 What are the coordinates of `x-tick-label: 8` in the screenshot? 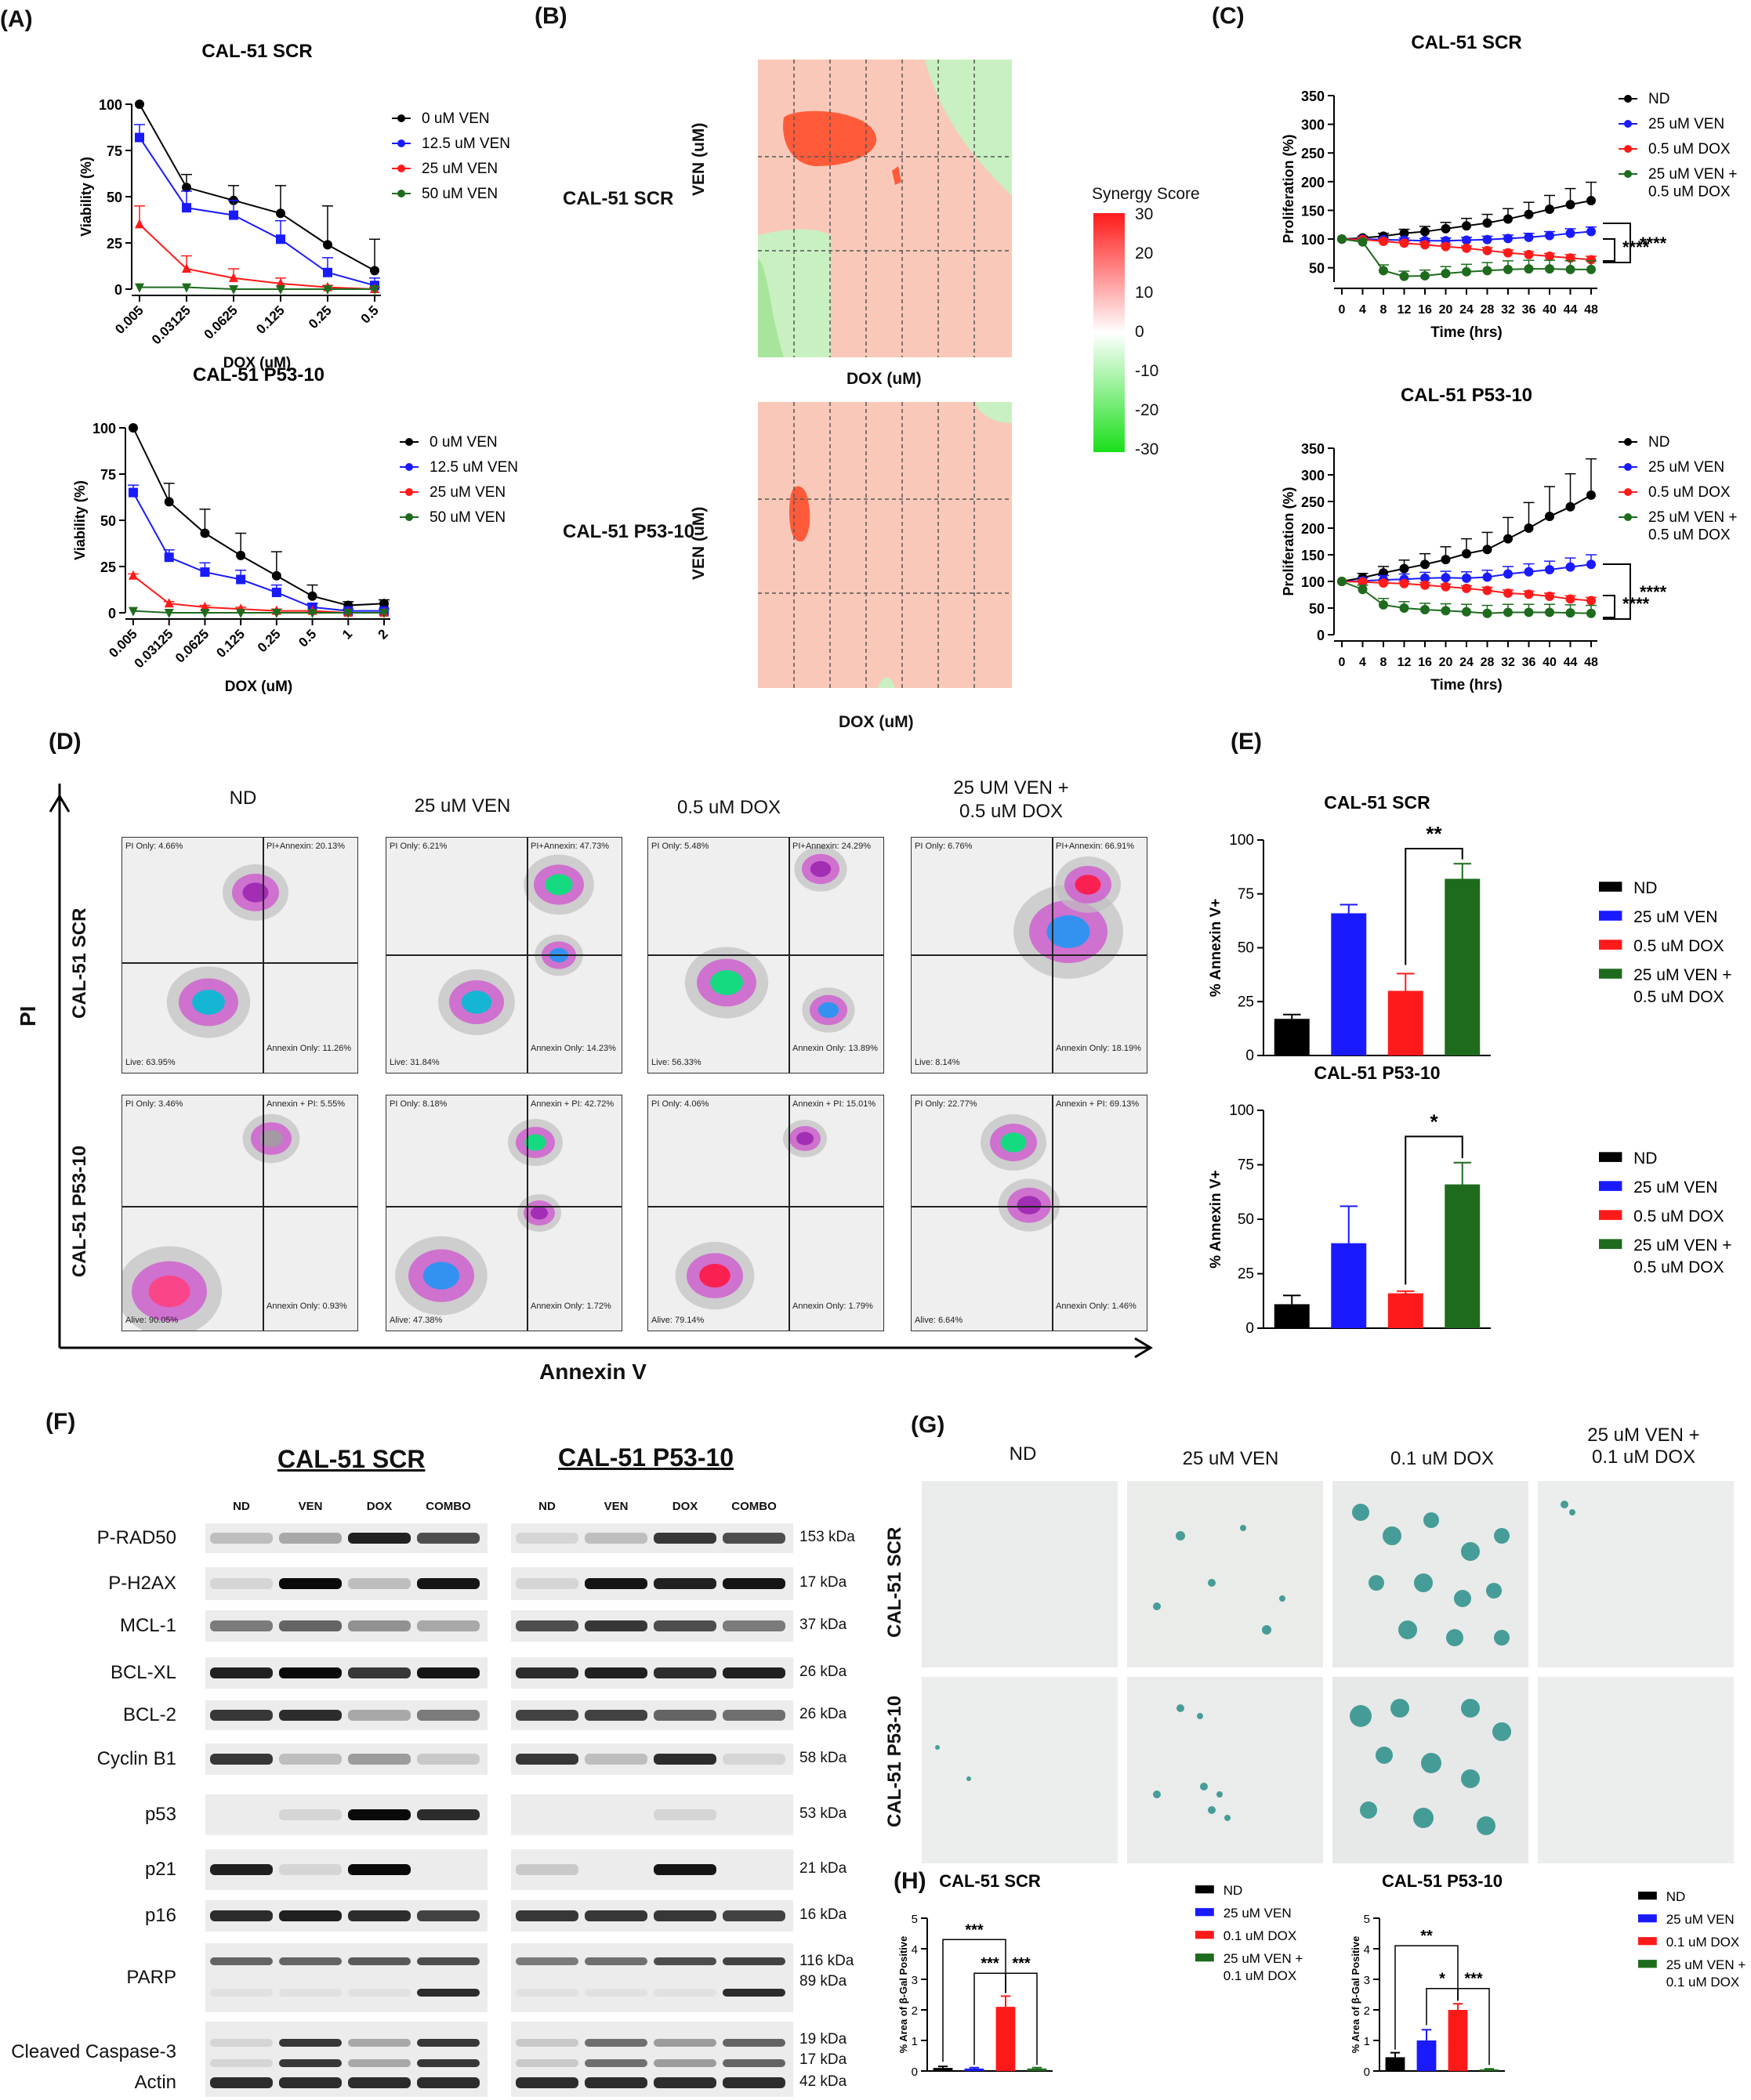 It's located at (1383, 662).